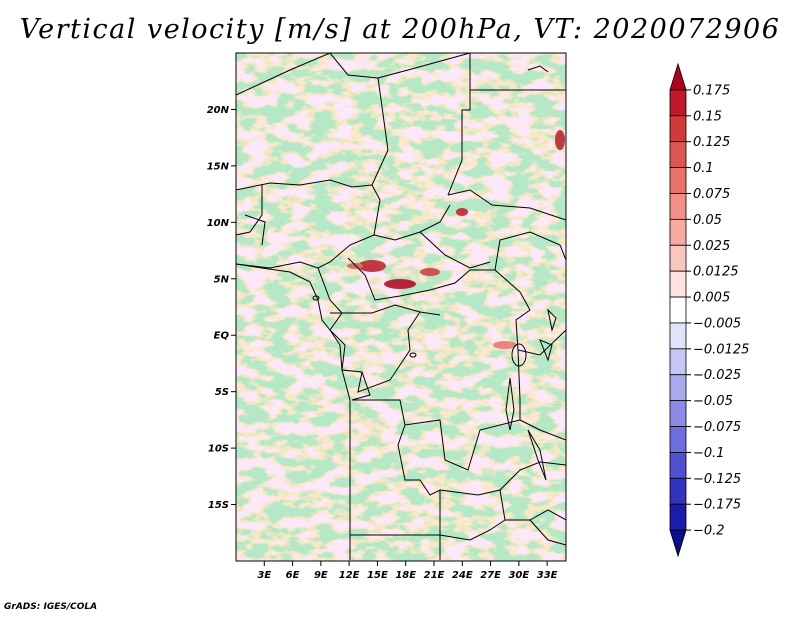  I want to click on lat-tick-label: 20N, so click(218, 110).